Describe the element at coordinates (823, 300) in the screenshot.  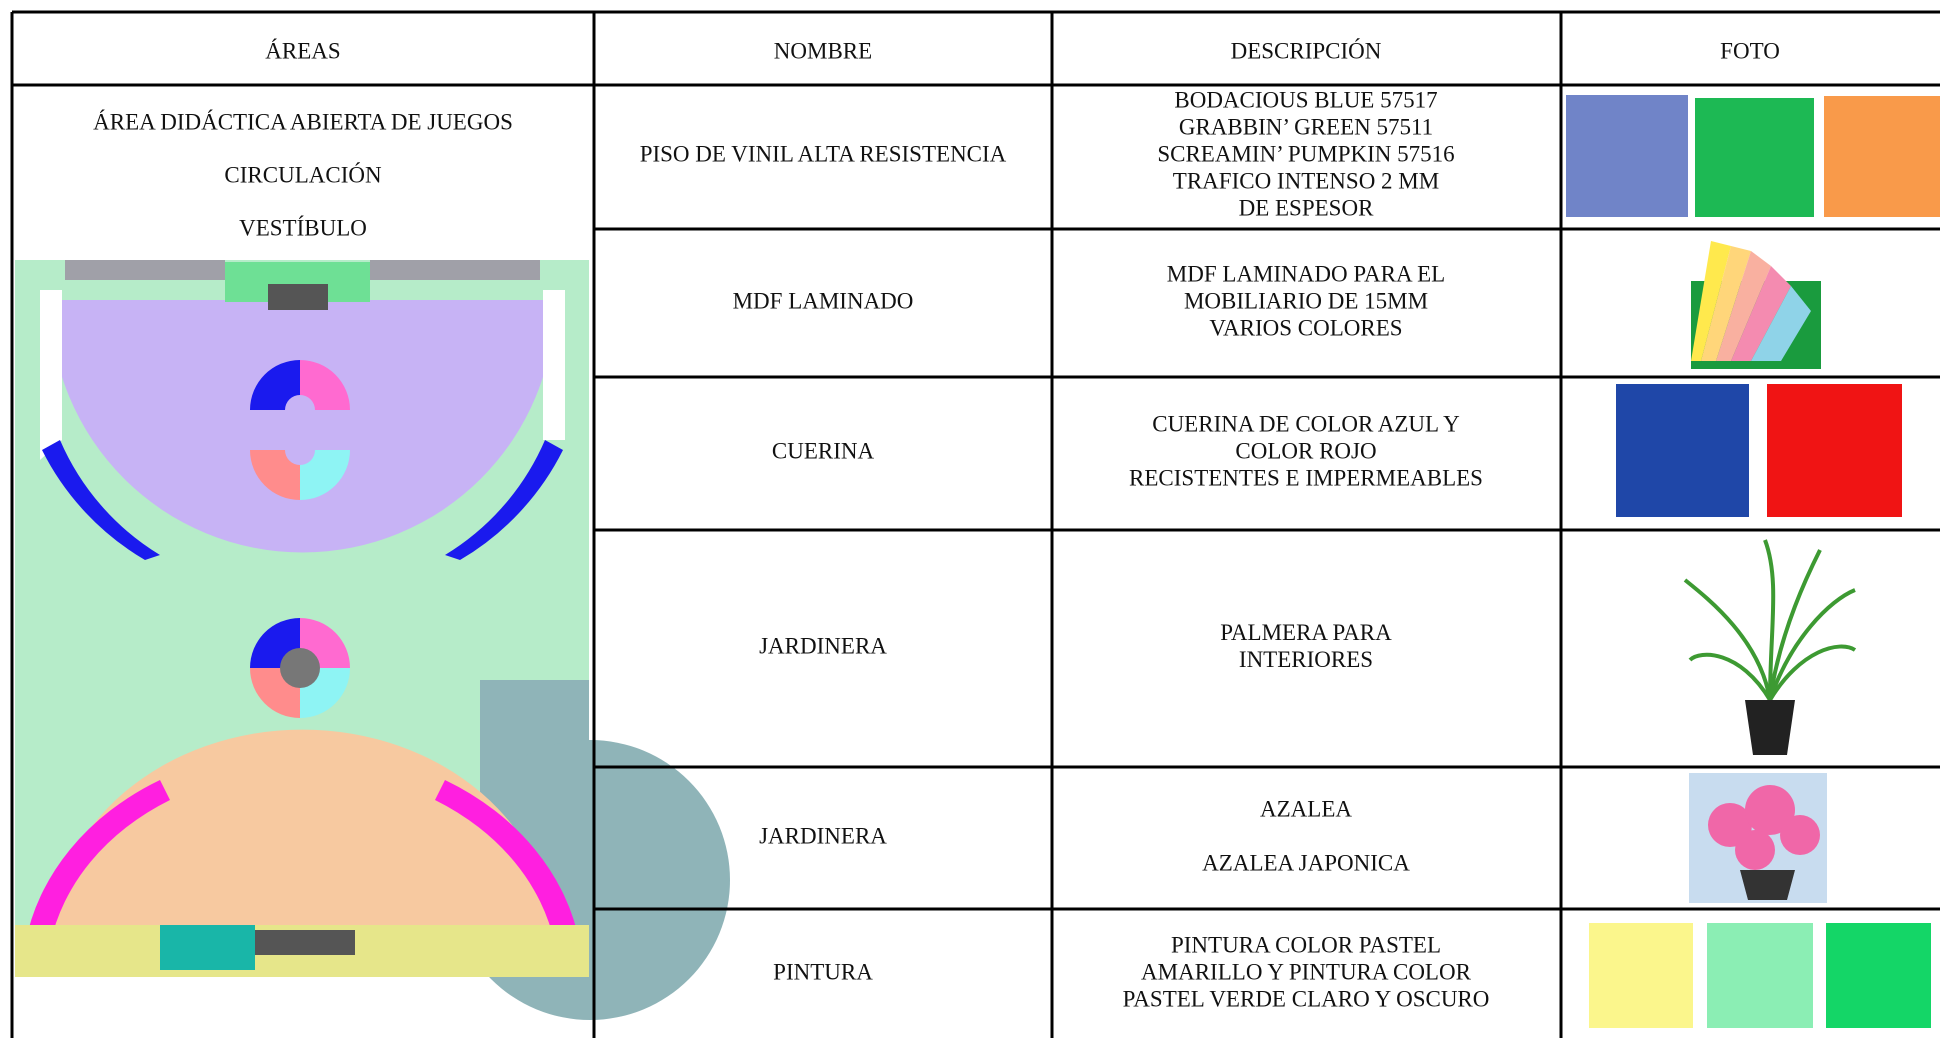
I see `material-name: MDF LAMINADO` at that location.